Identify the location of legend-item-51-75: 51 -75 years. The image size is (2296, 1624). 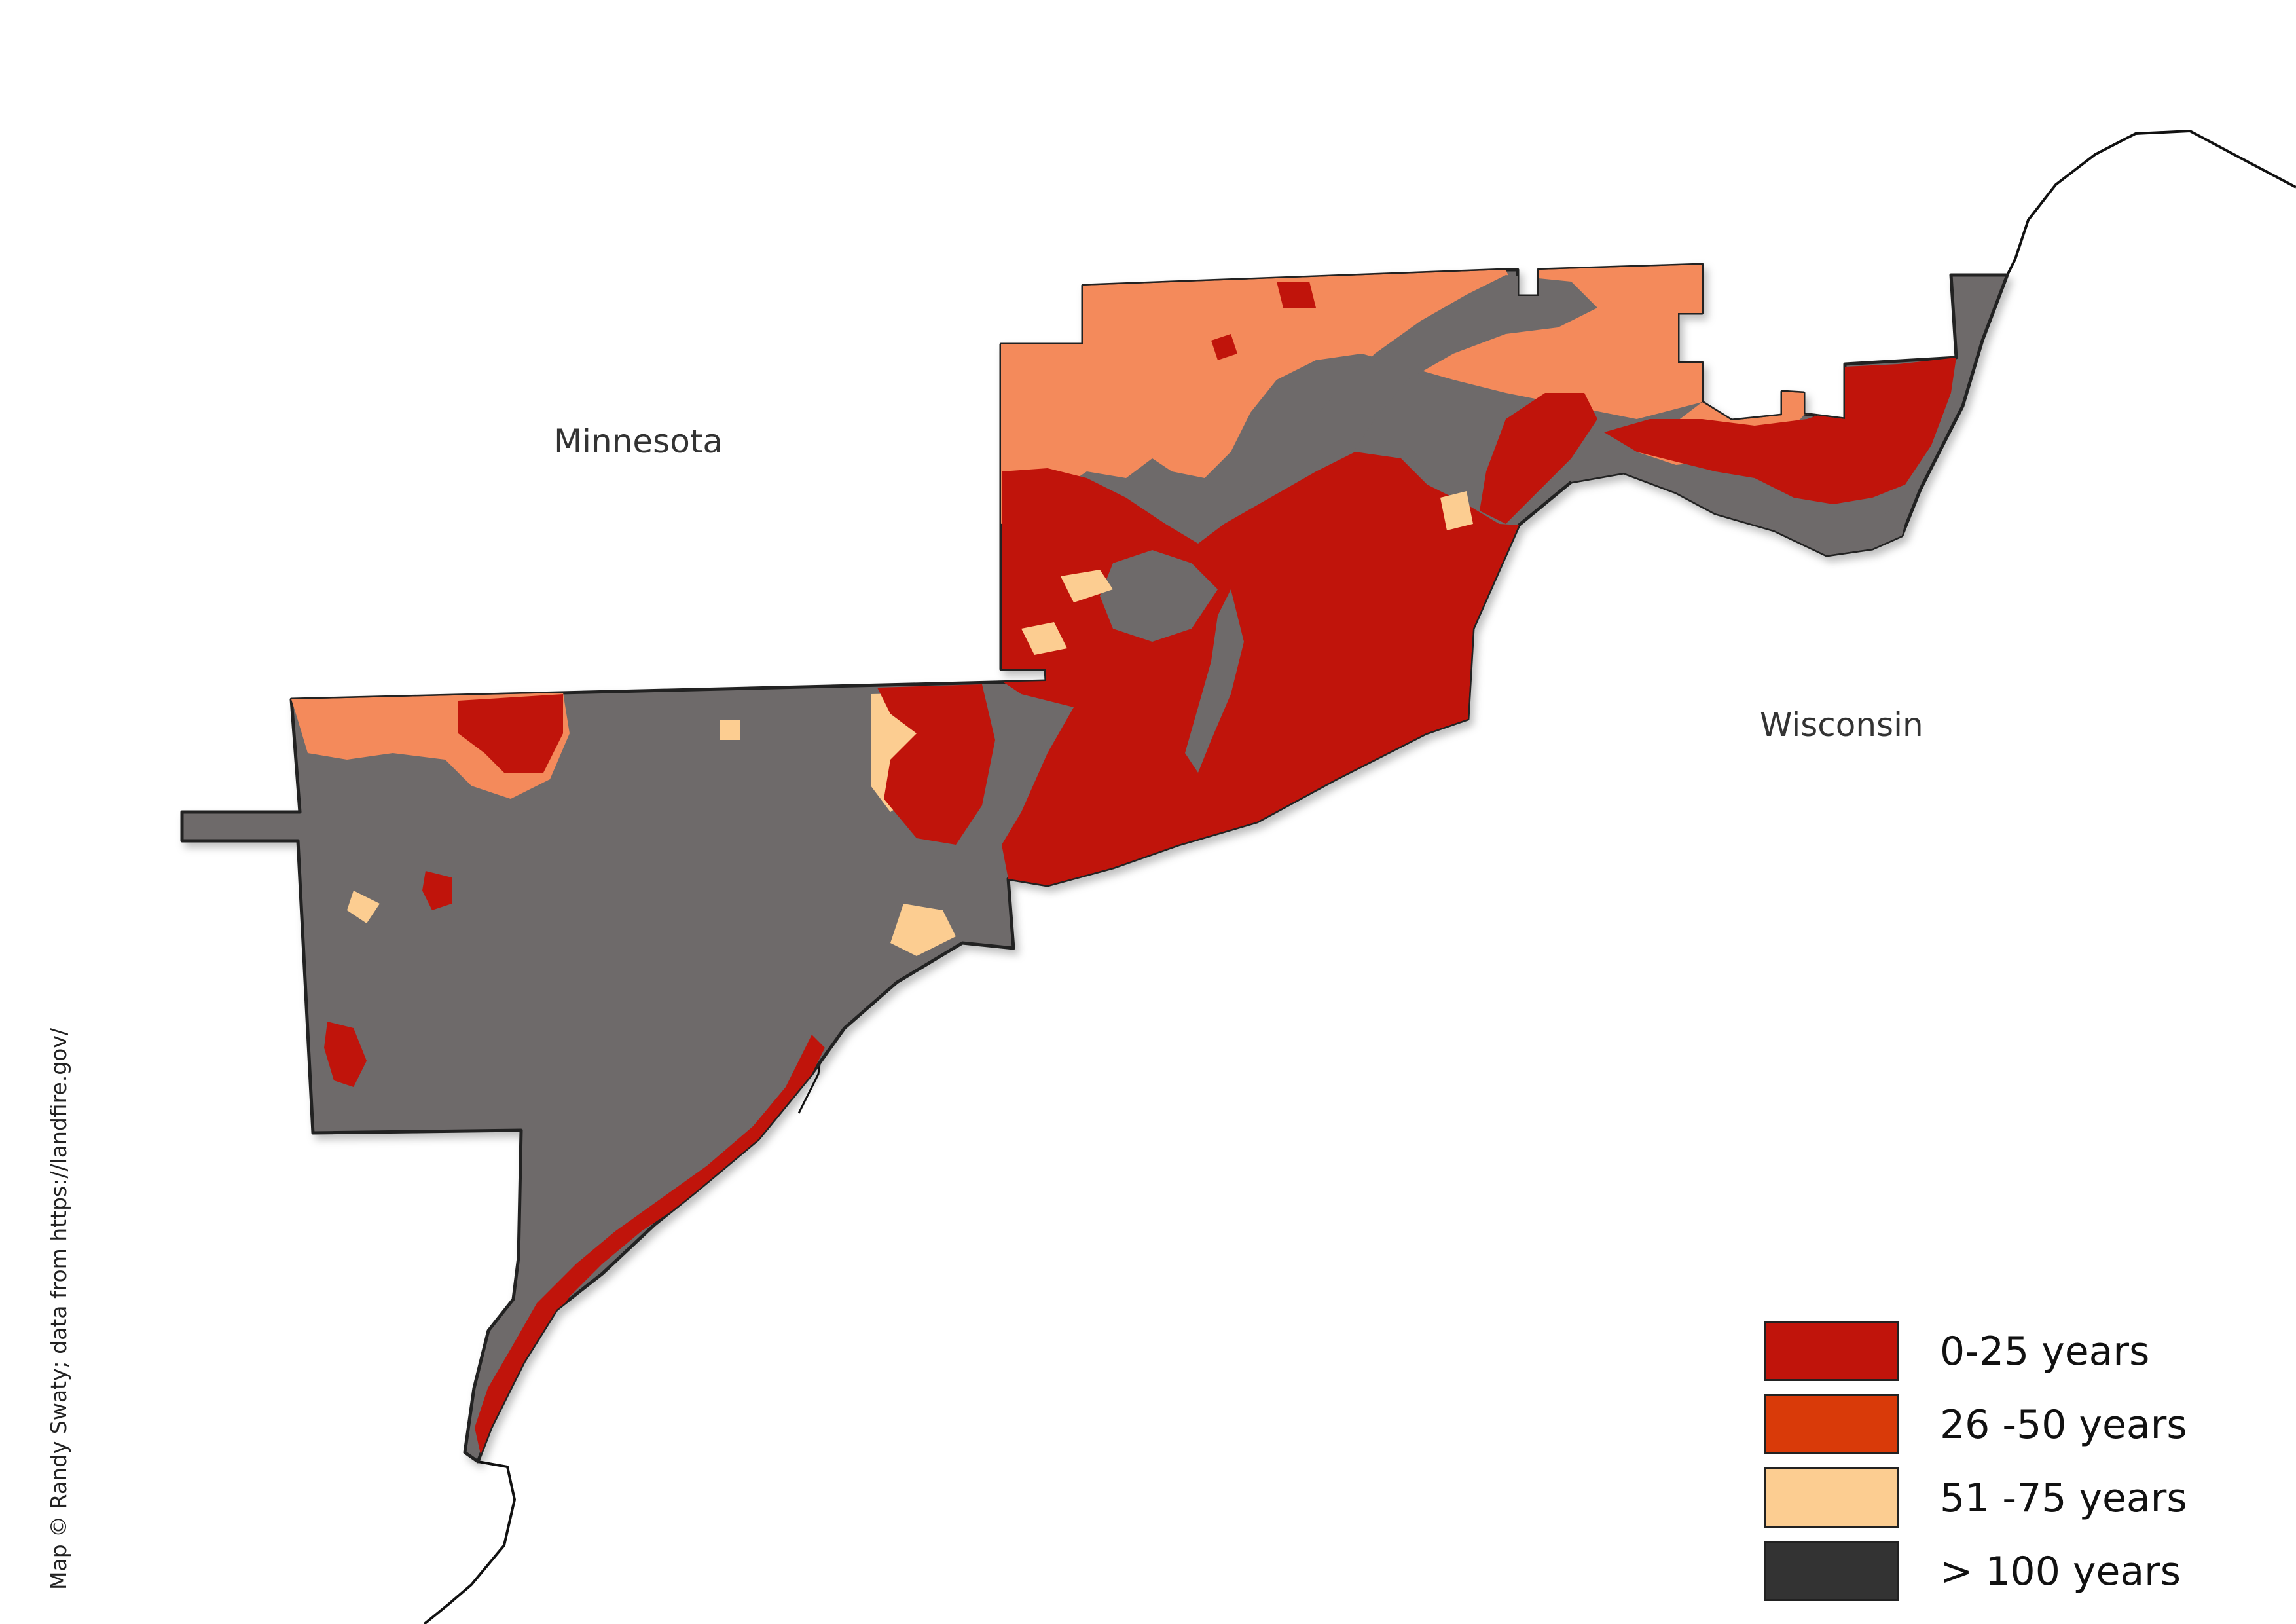
(2000, 1497).